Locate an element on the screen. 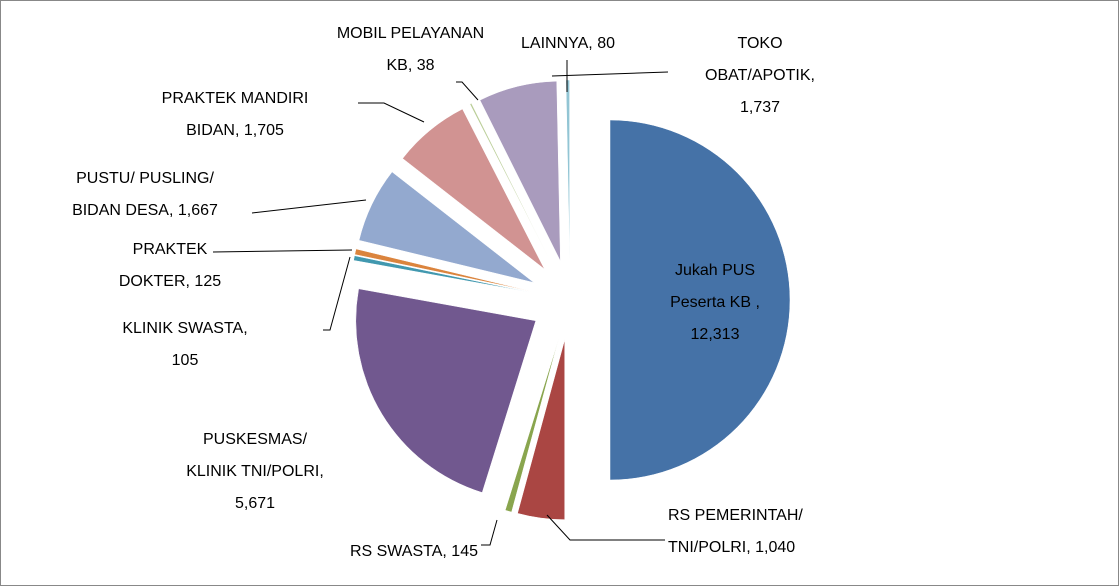  label-value: 1,705 is located at coordinates (263, 130).